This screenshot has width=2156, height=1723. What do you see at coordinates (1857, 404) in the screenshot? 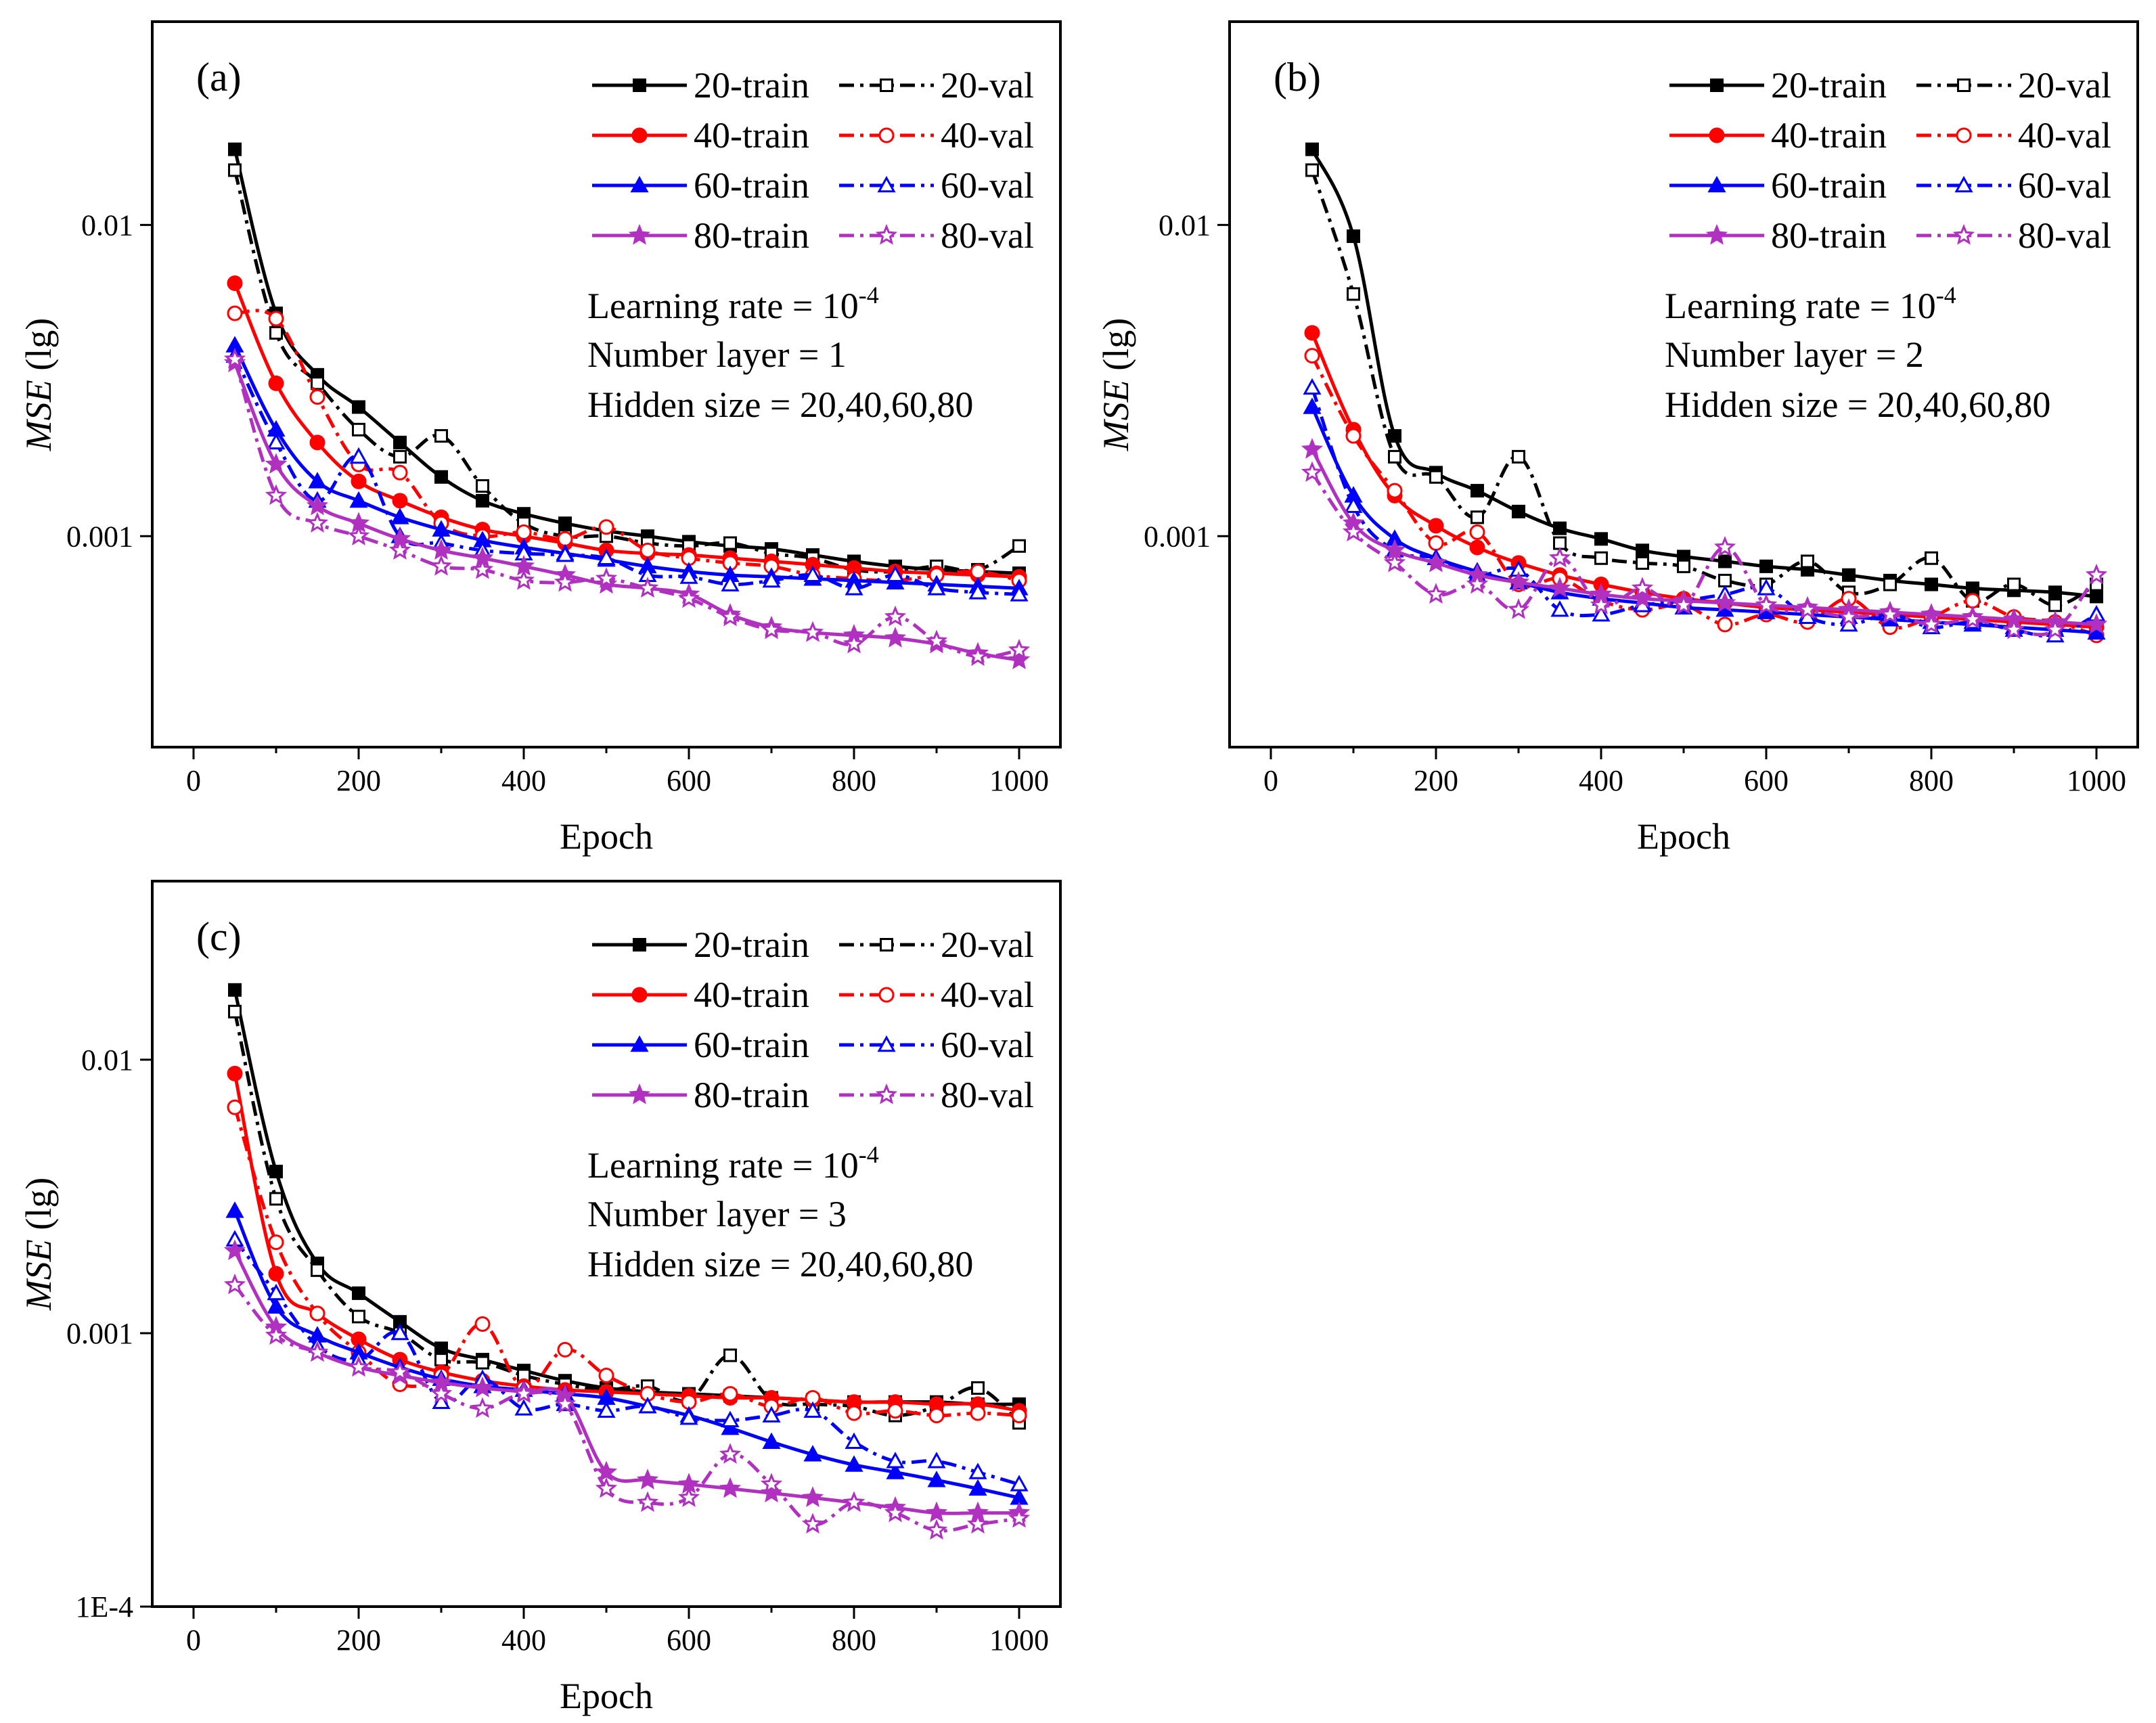
I see `annotation-hidden-size: Hidden size = 20,40,60,80` at bounding box center [1857, 404].